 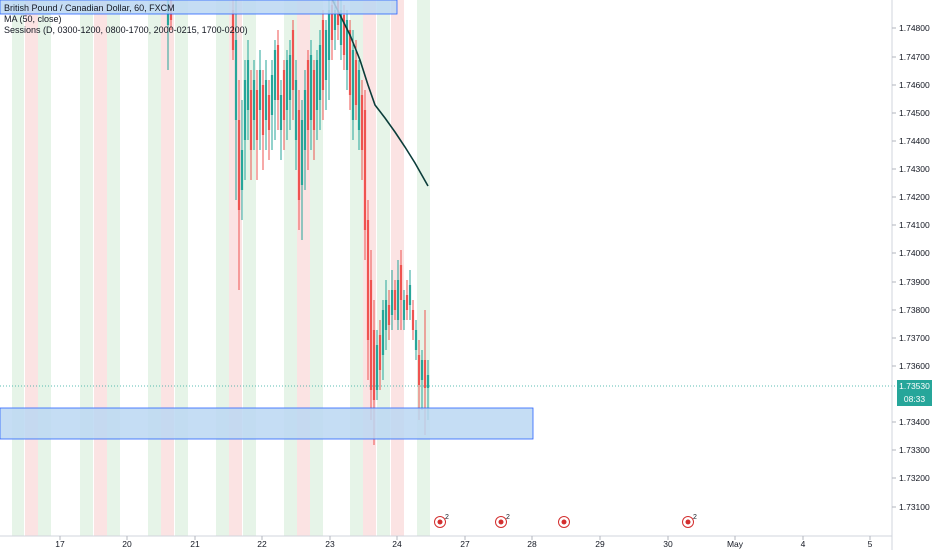 What do you see at coordinates (803, 544) in the screenshot?
I see `time-tick-label: 4` at bounding box center [803, 544].